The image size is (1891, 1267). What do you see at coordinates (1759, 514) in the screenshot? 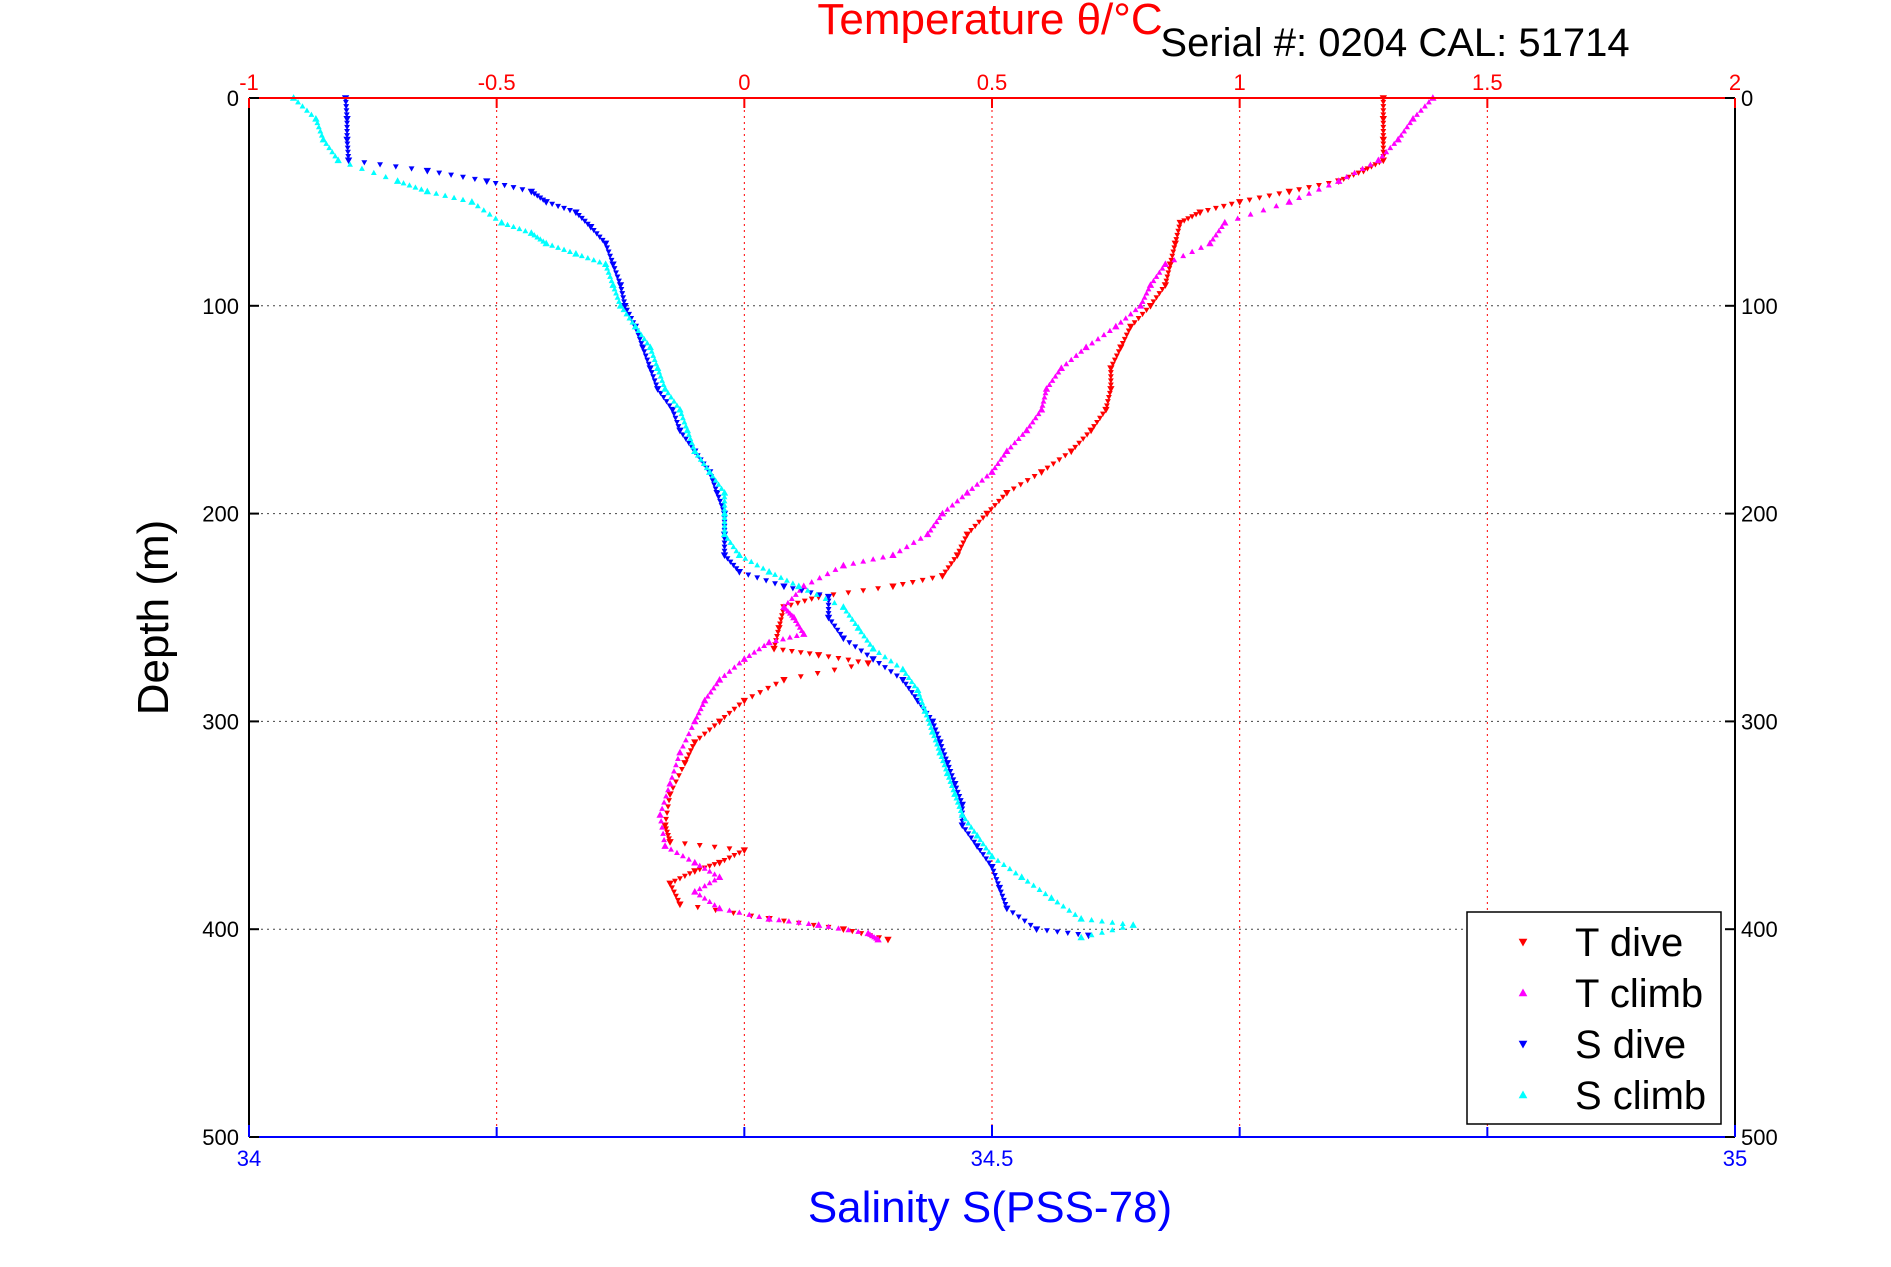
I see `y-tick-label-right: 200` at bounding box center [1759, 514].